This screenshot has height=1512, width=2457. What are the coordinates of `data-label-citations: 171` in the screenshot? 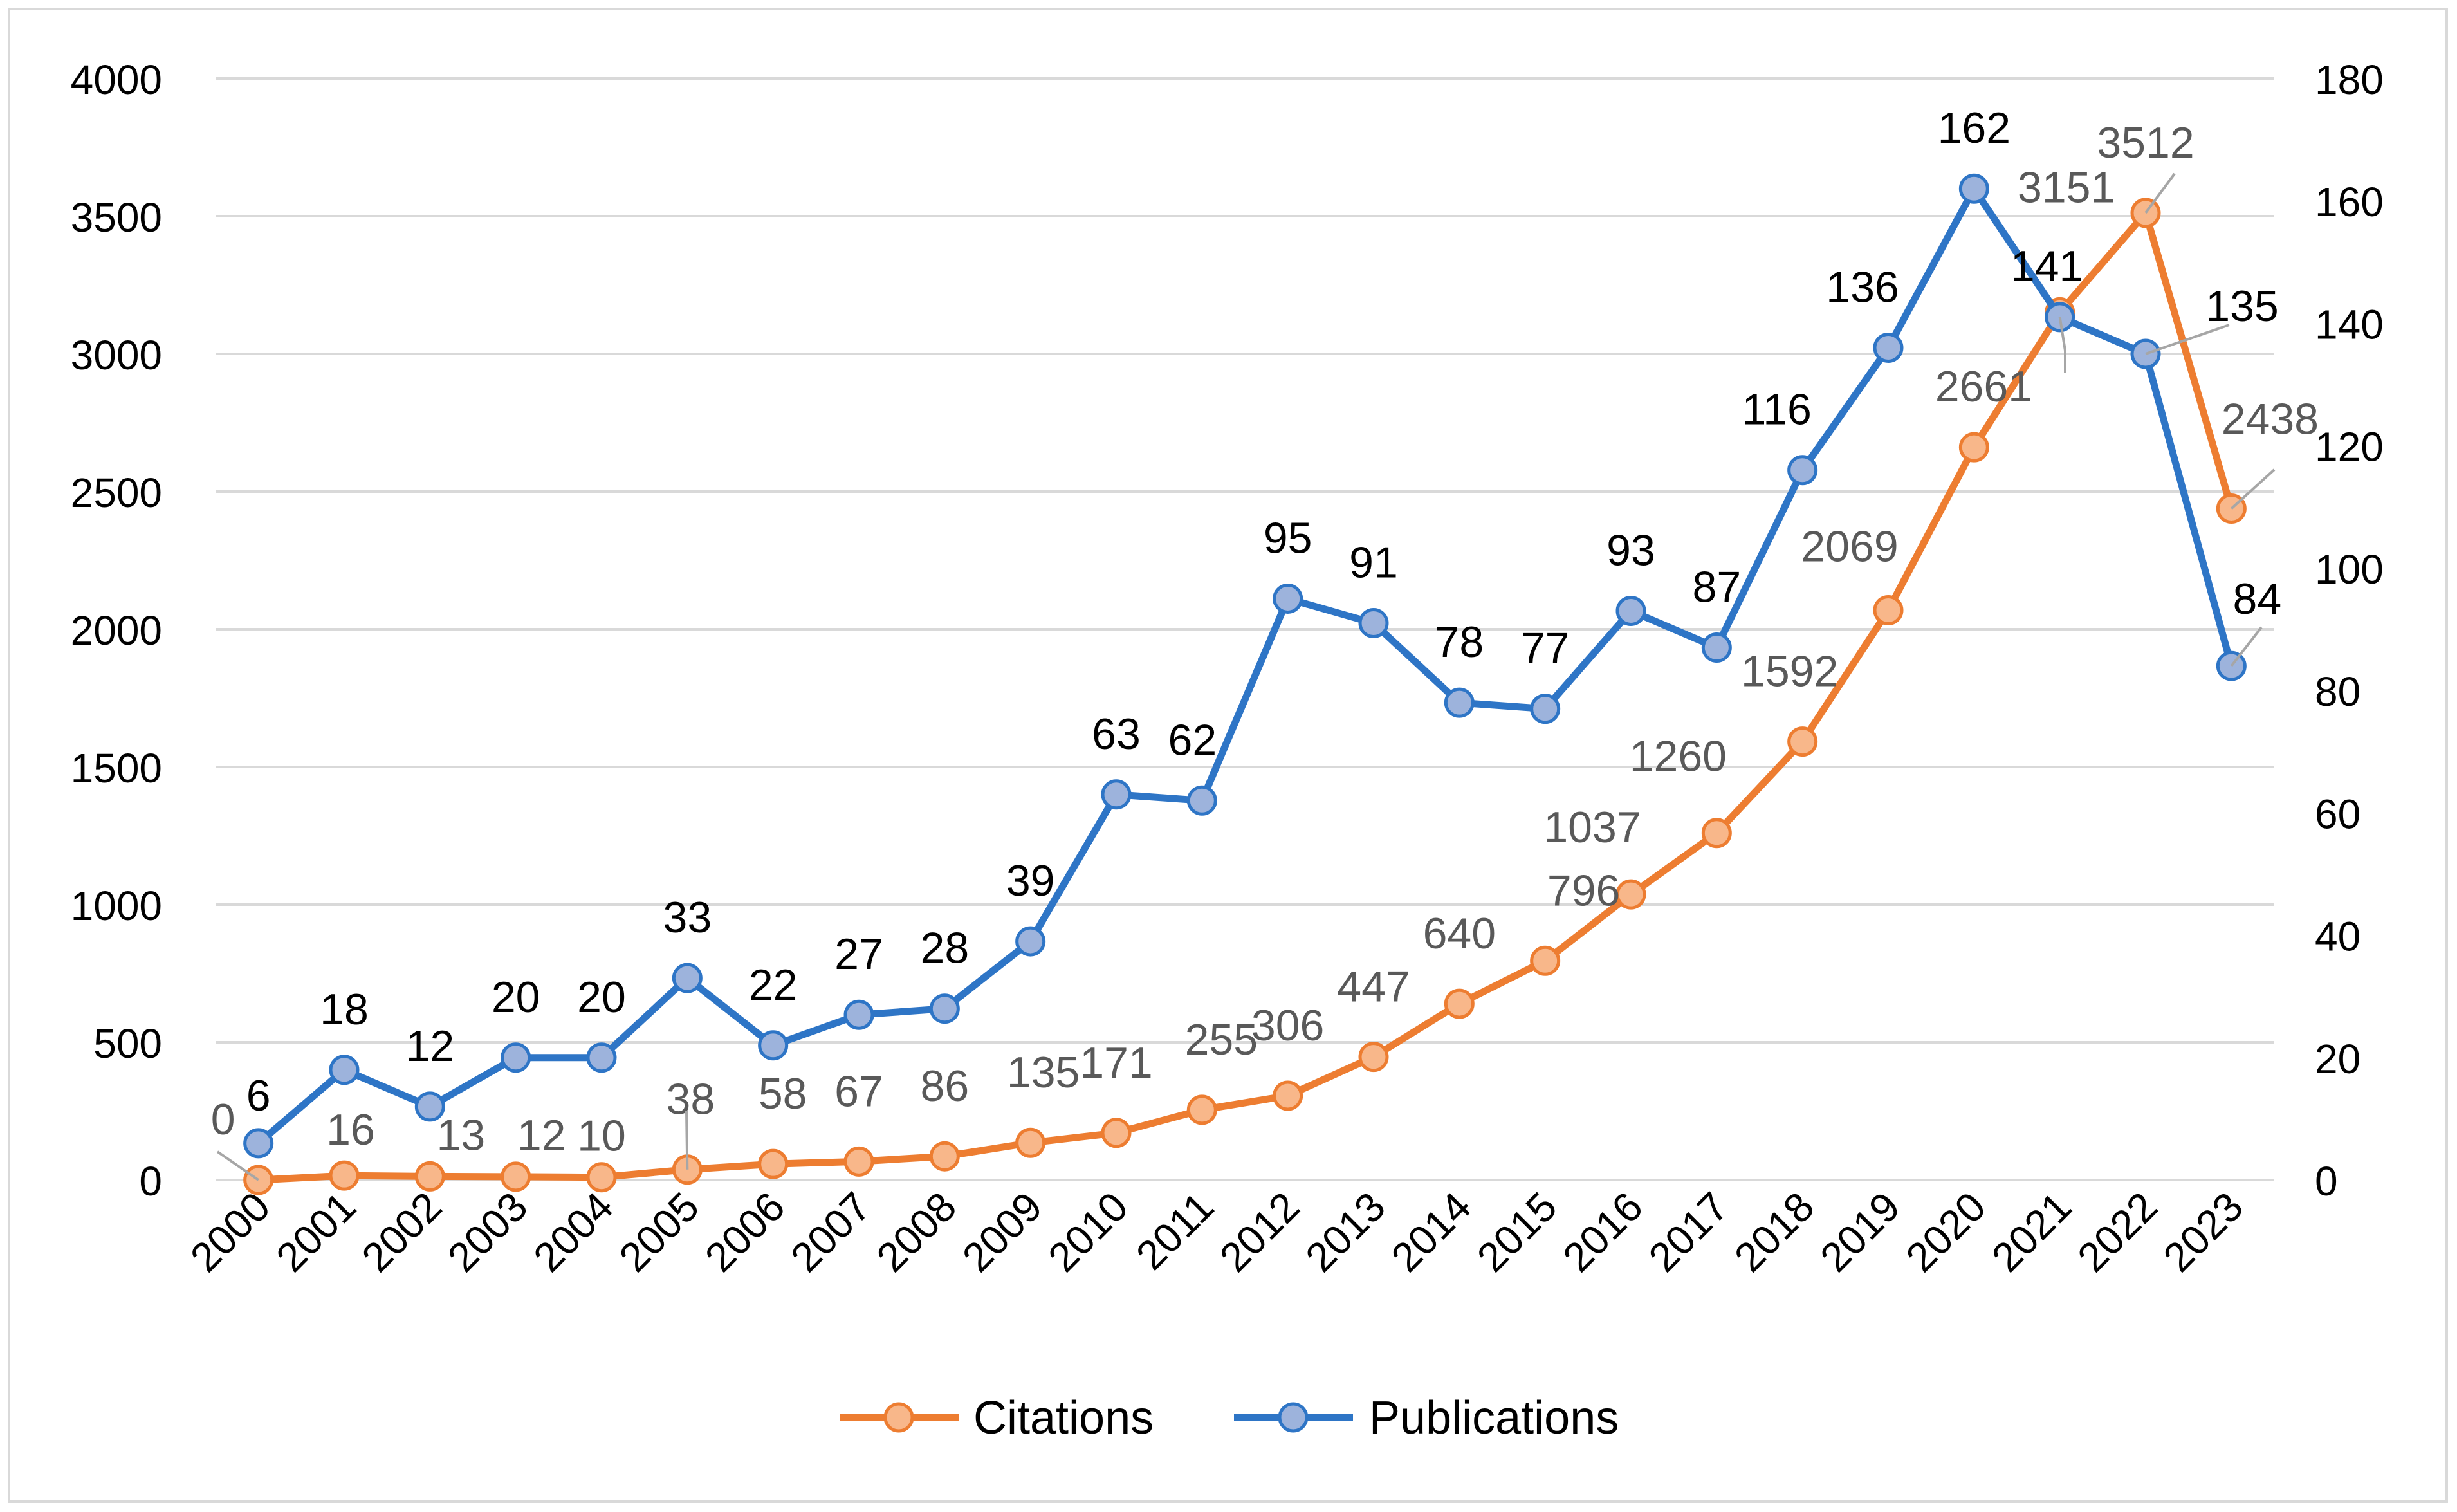 It's located at (1116, 1062).